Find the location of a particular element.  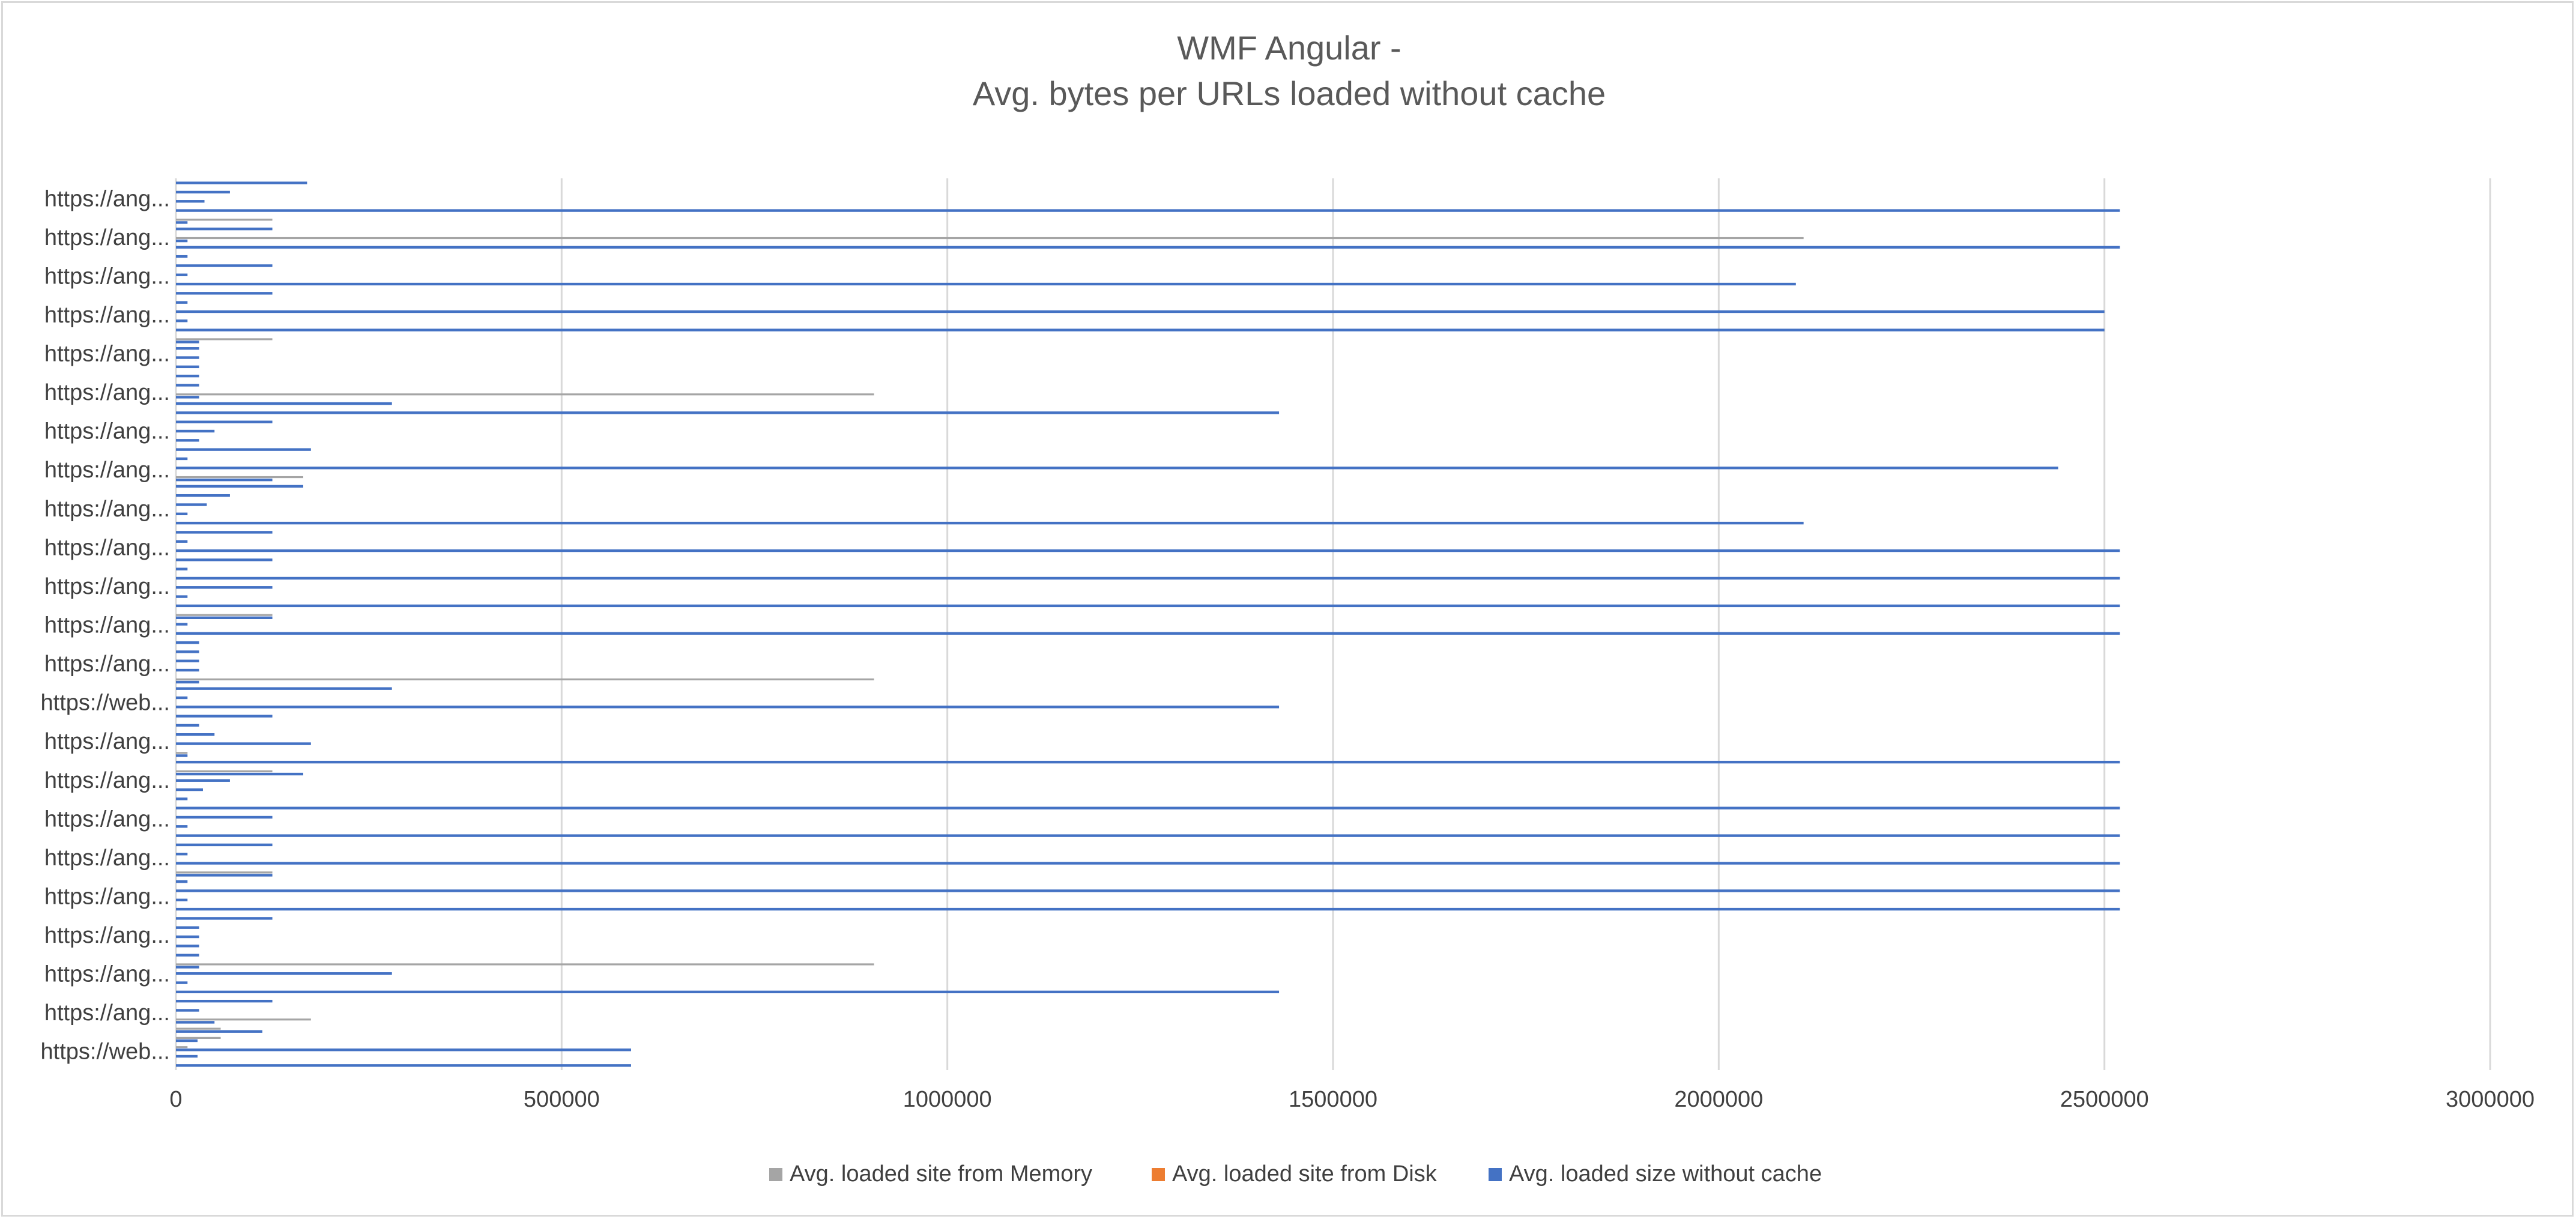

legend-label-disk: Avg. loaded site from Disk is located at coordinates (1305, 1174).